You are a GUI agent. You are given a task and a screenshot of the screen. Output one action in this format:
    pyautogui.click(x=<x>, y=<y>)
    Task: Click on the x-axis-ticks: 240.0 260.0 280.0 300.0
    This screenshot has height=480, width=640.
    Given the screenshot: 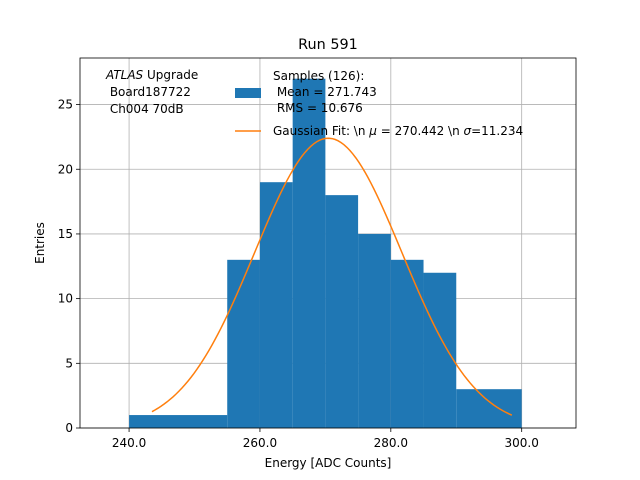 What is the action you would take?
    pyautogui.click(x=325, y=439)
    